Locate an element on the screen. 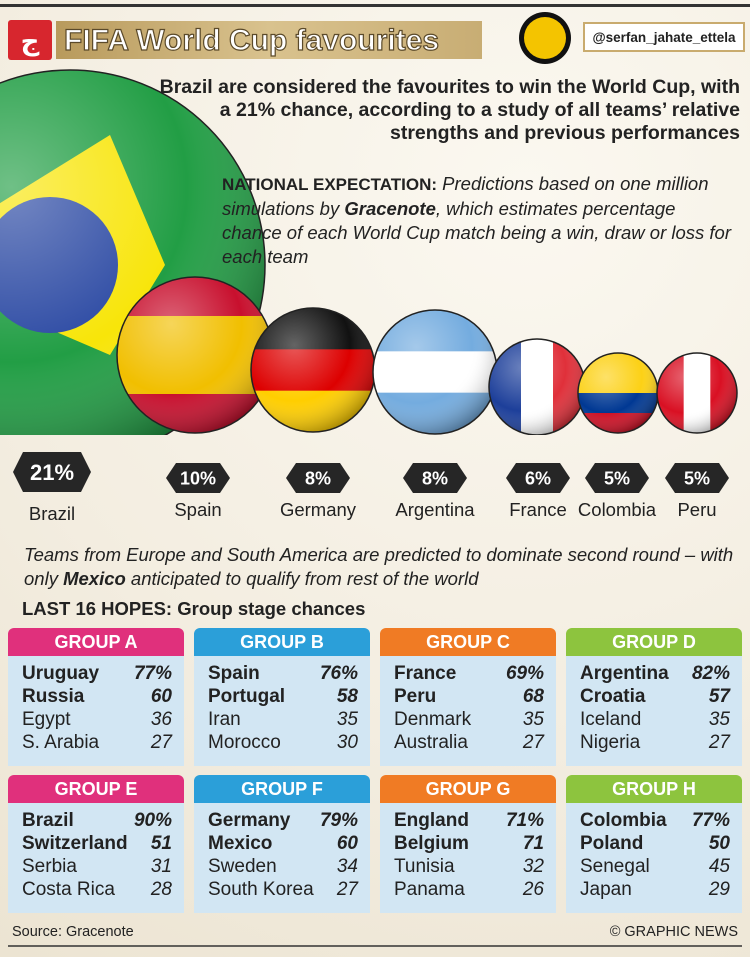 This screenshot has height=957, width=750. ball-shading is located at coordinates (195, 355).